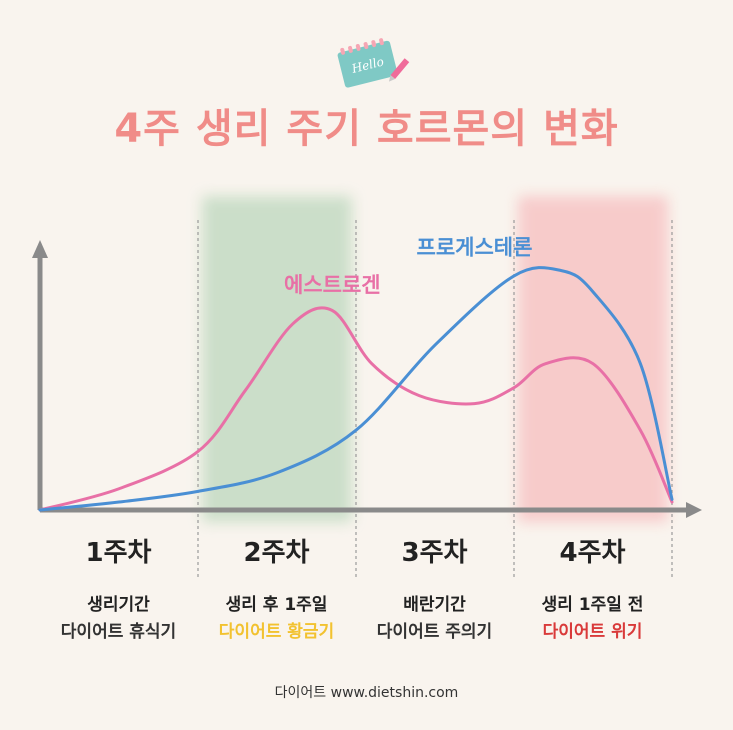  Describe the element at coordinates (332, 285) in the screenshot. I see `estrogen-label: 에스트로겐` at that location.